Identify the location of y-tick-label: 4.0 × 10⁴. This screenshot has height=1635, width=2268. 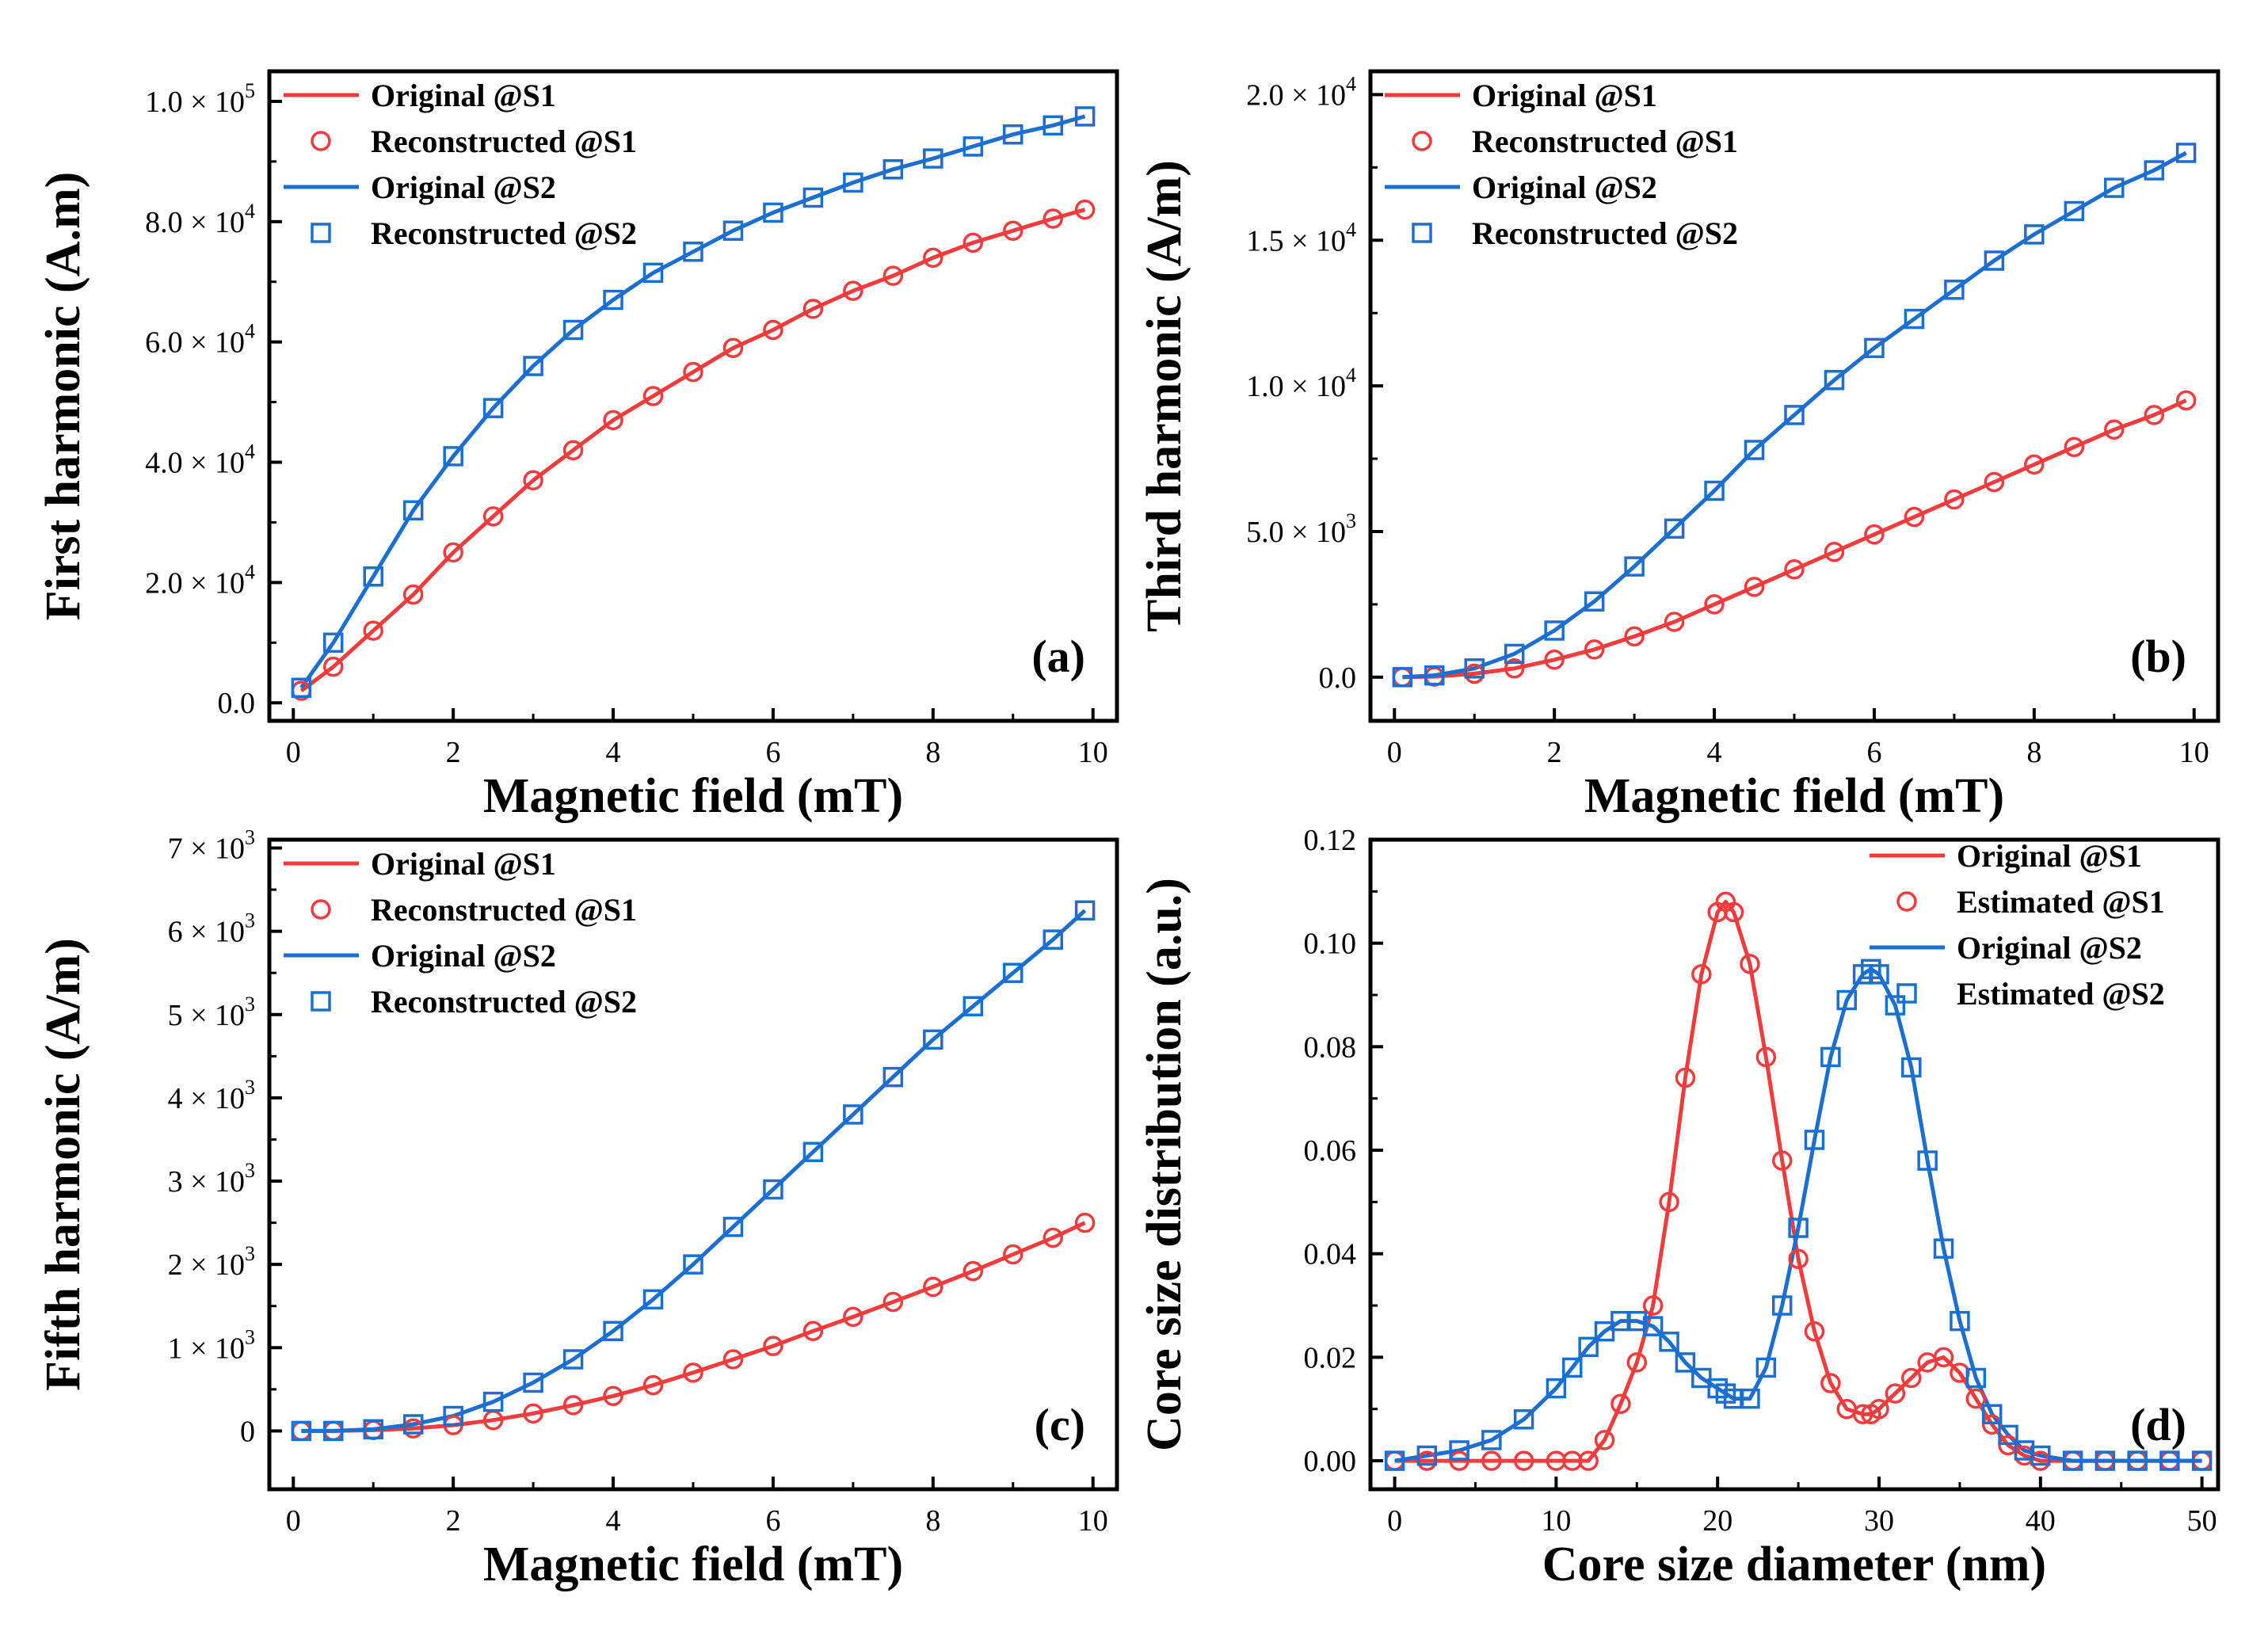
(200, 460).